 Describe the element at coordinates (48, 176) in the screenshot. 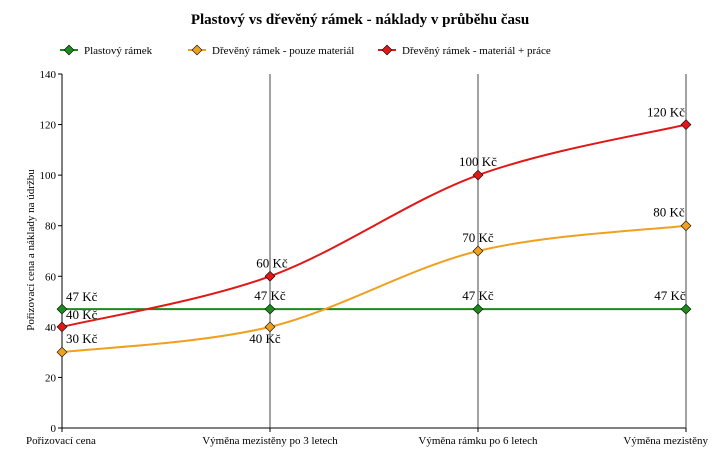

I see `y-tick-label: 100` at that location.